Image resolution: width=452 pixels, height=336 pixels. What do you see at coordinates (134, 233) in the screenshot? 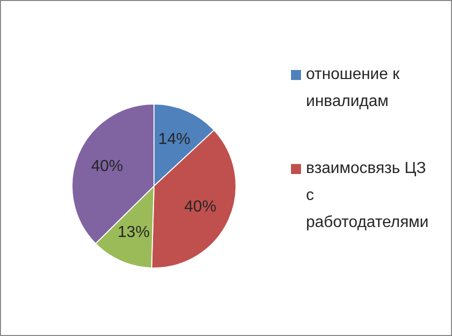
I see `data-label: 13%` at bounding box center [134, 233].